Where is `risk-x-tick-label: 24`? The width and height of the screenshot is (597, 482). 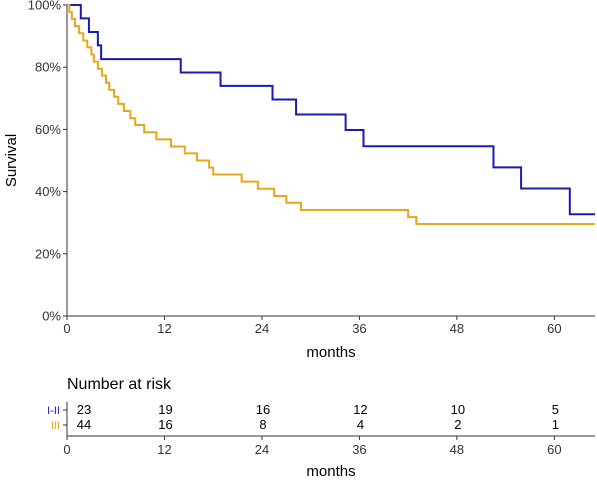 risk-x-tick-label: 24 is located at coordinates (262, 449).